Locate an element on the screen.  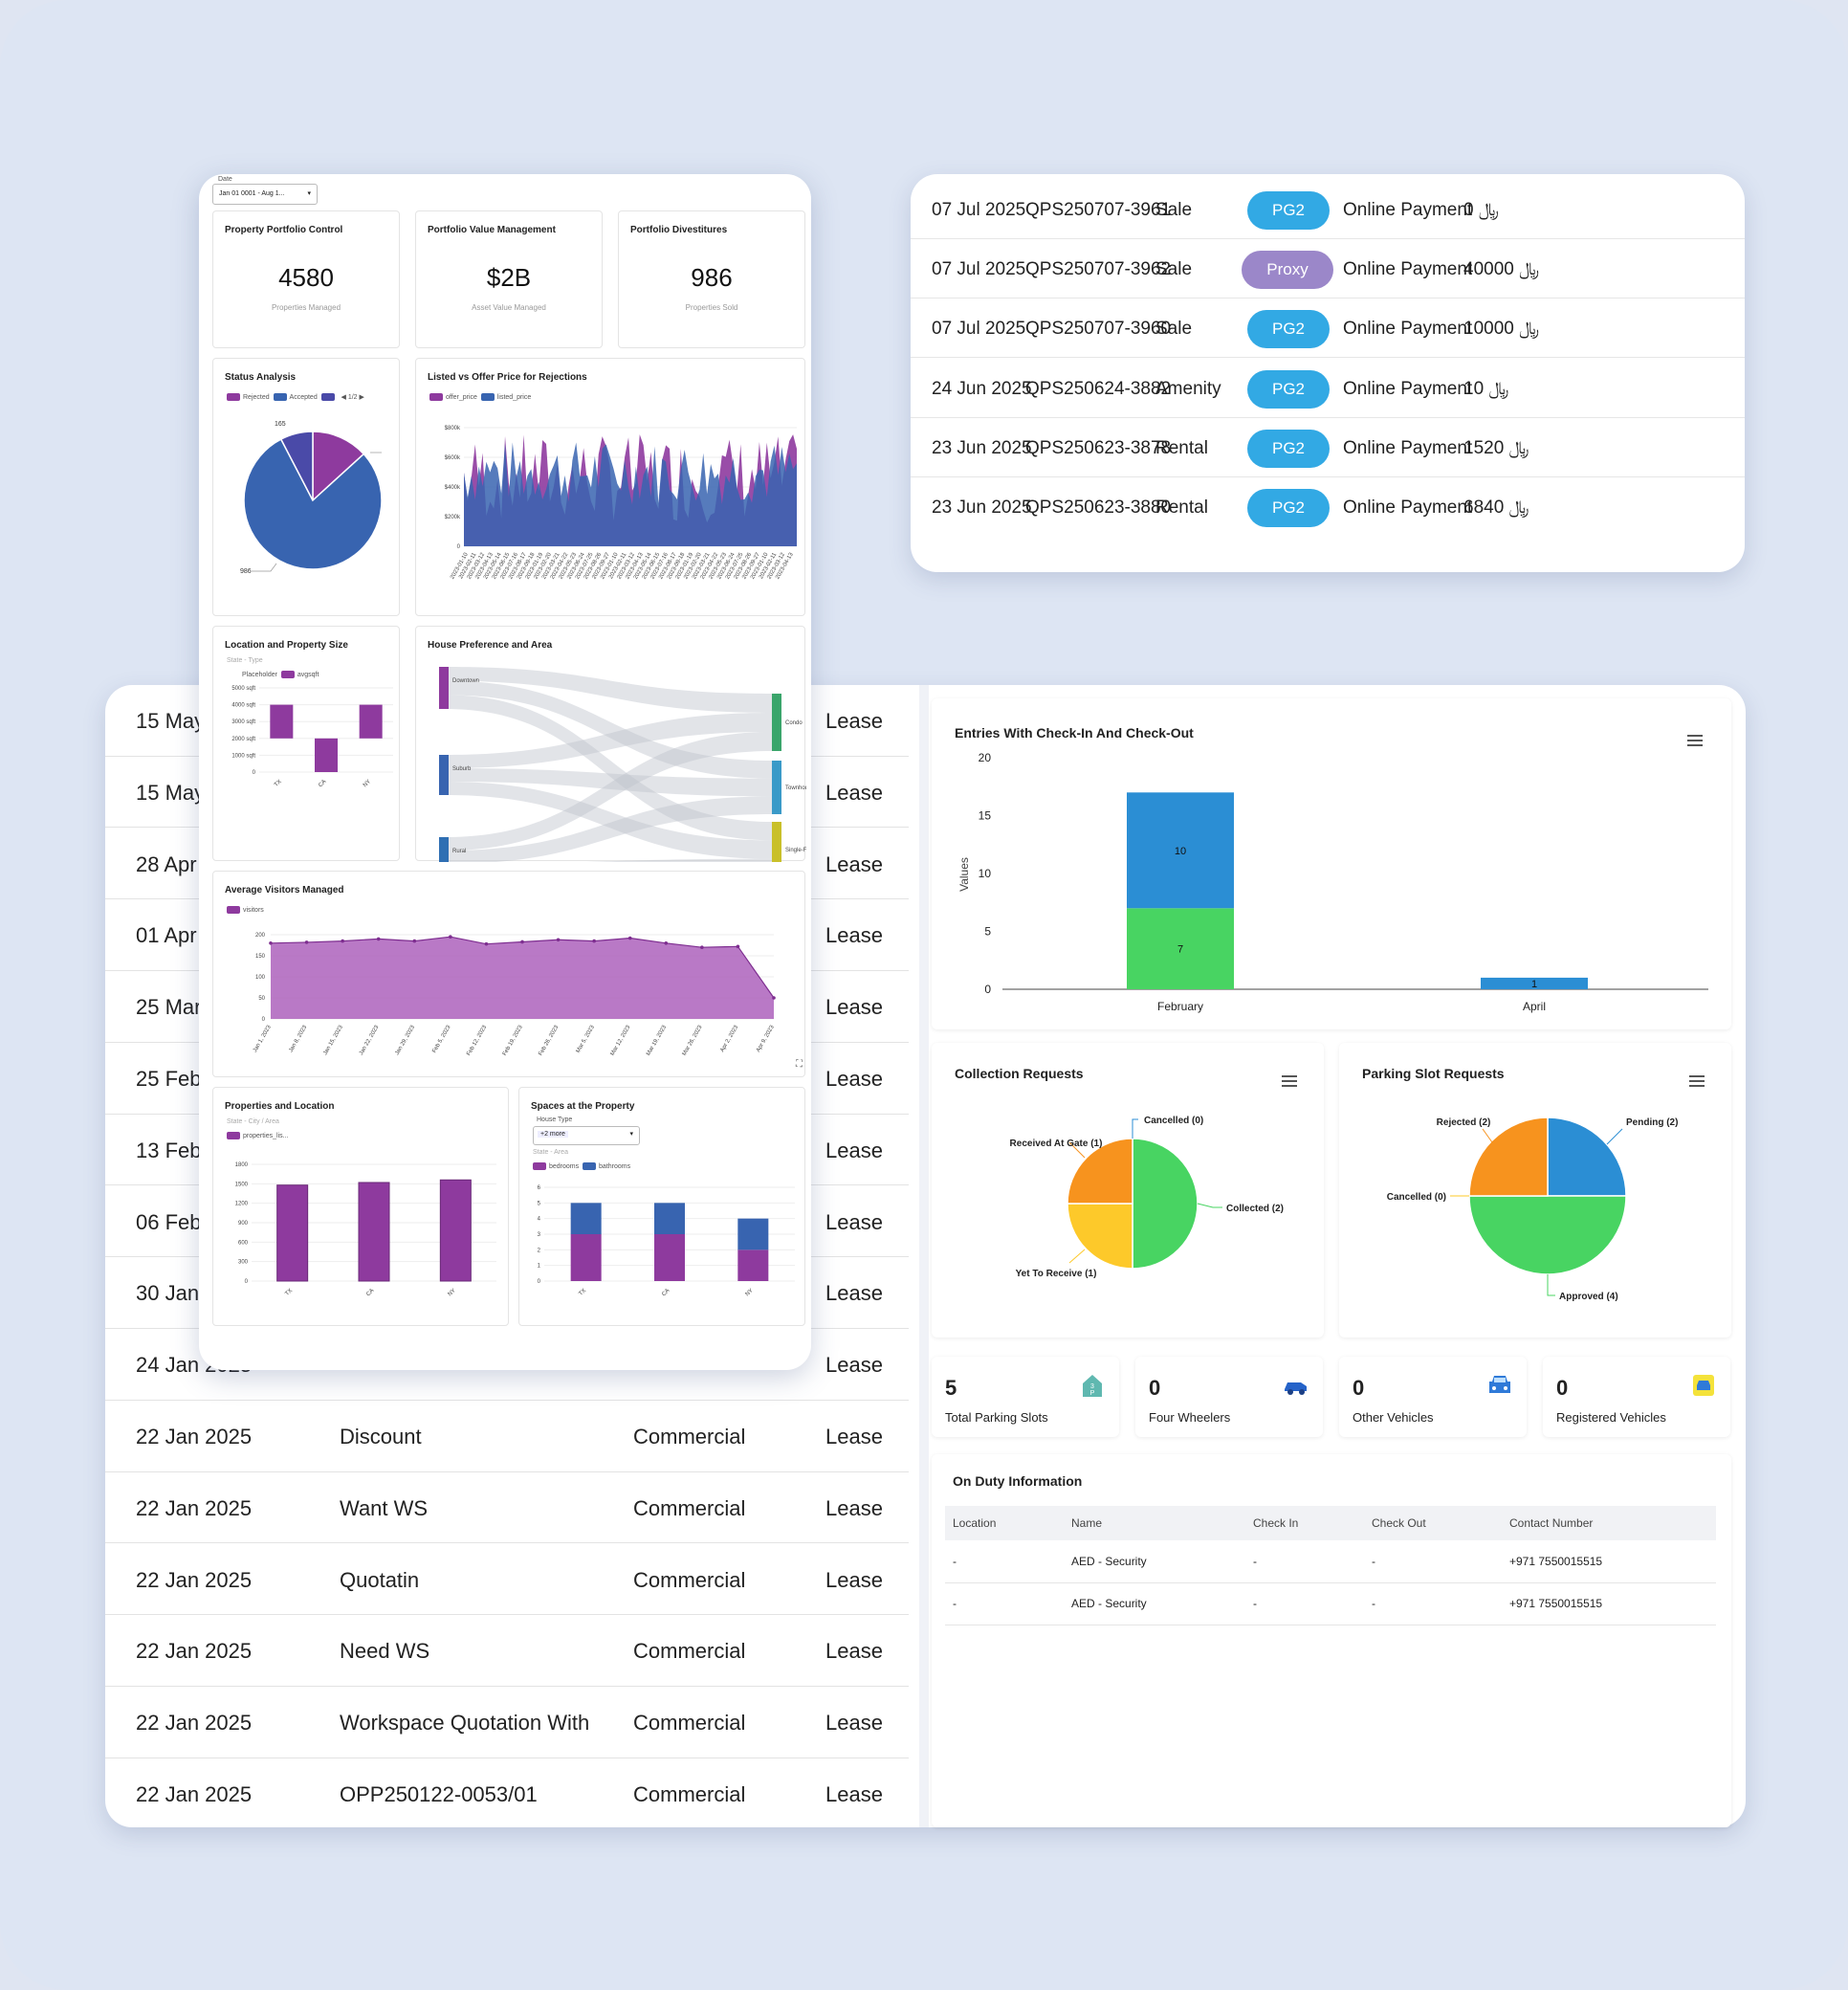
y-tick-label: 3 is located at coordinates (539, 1235).